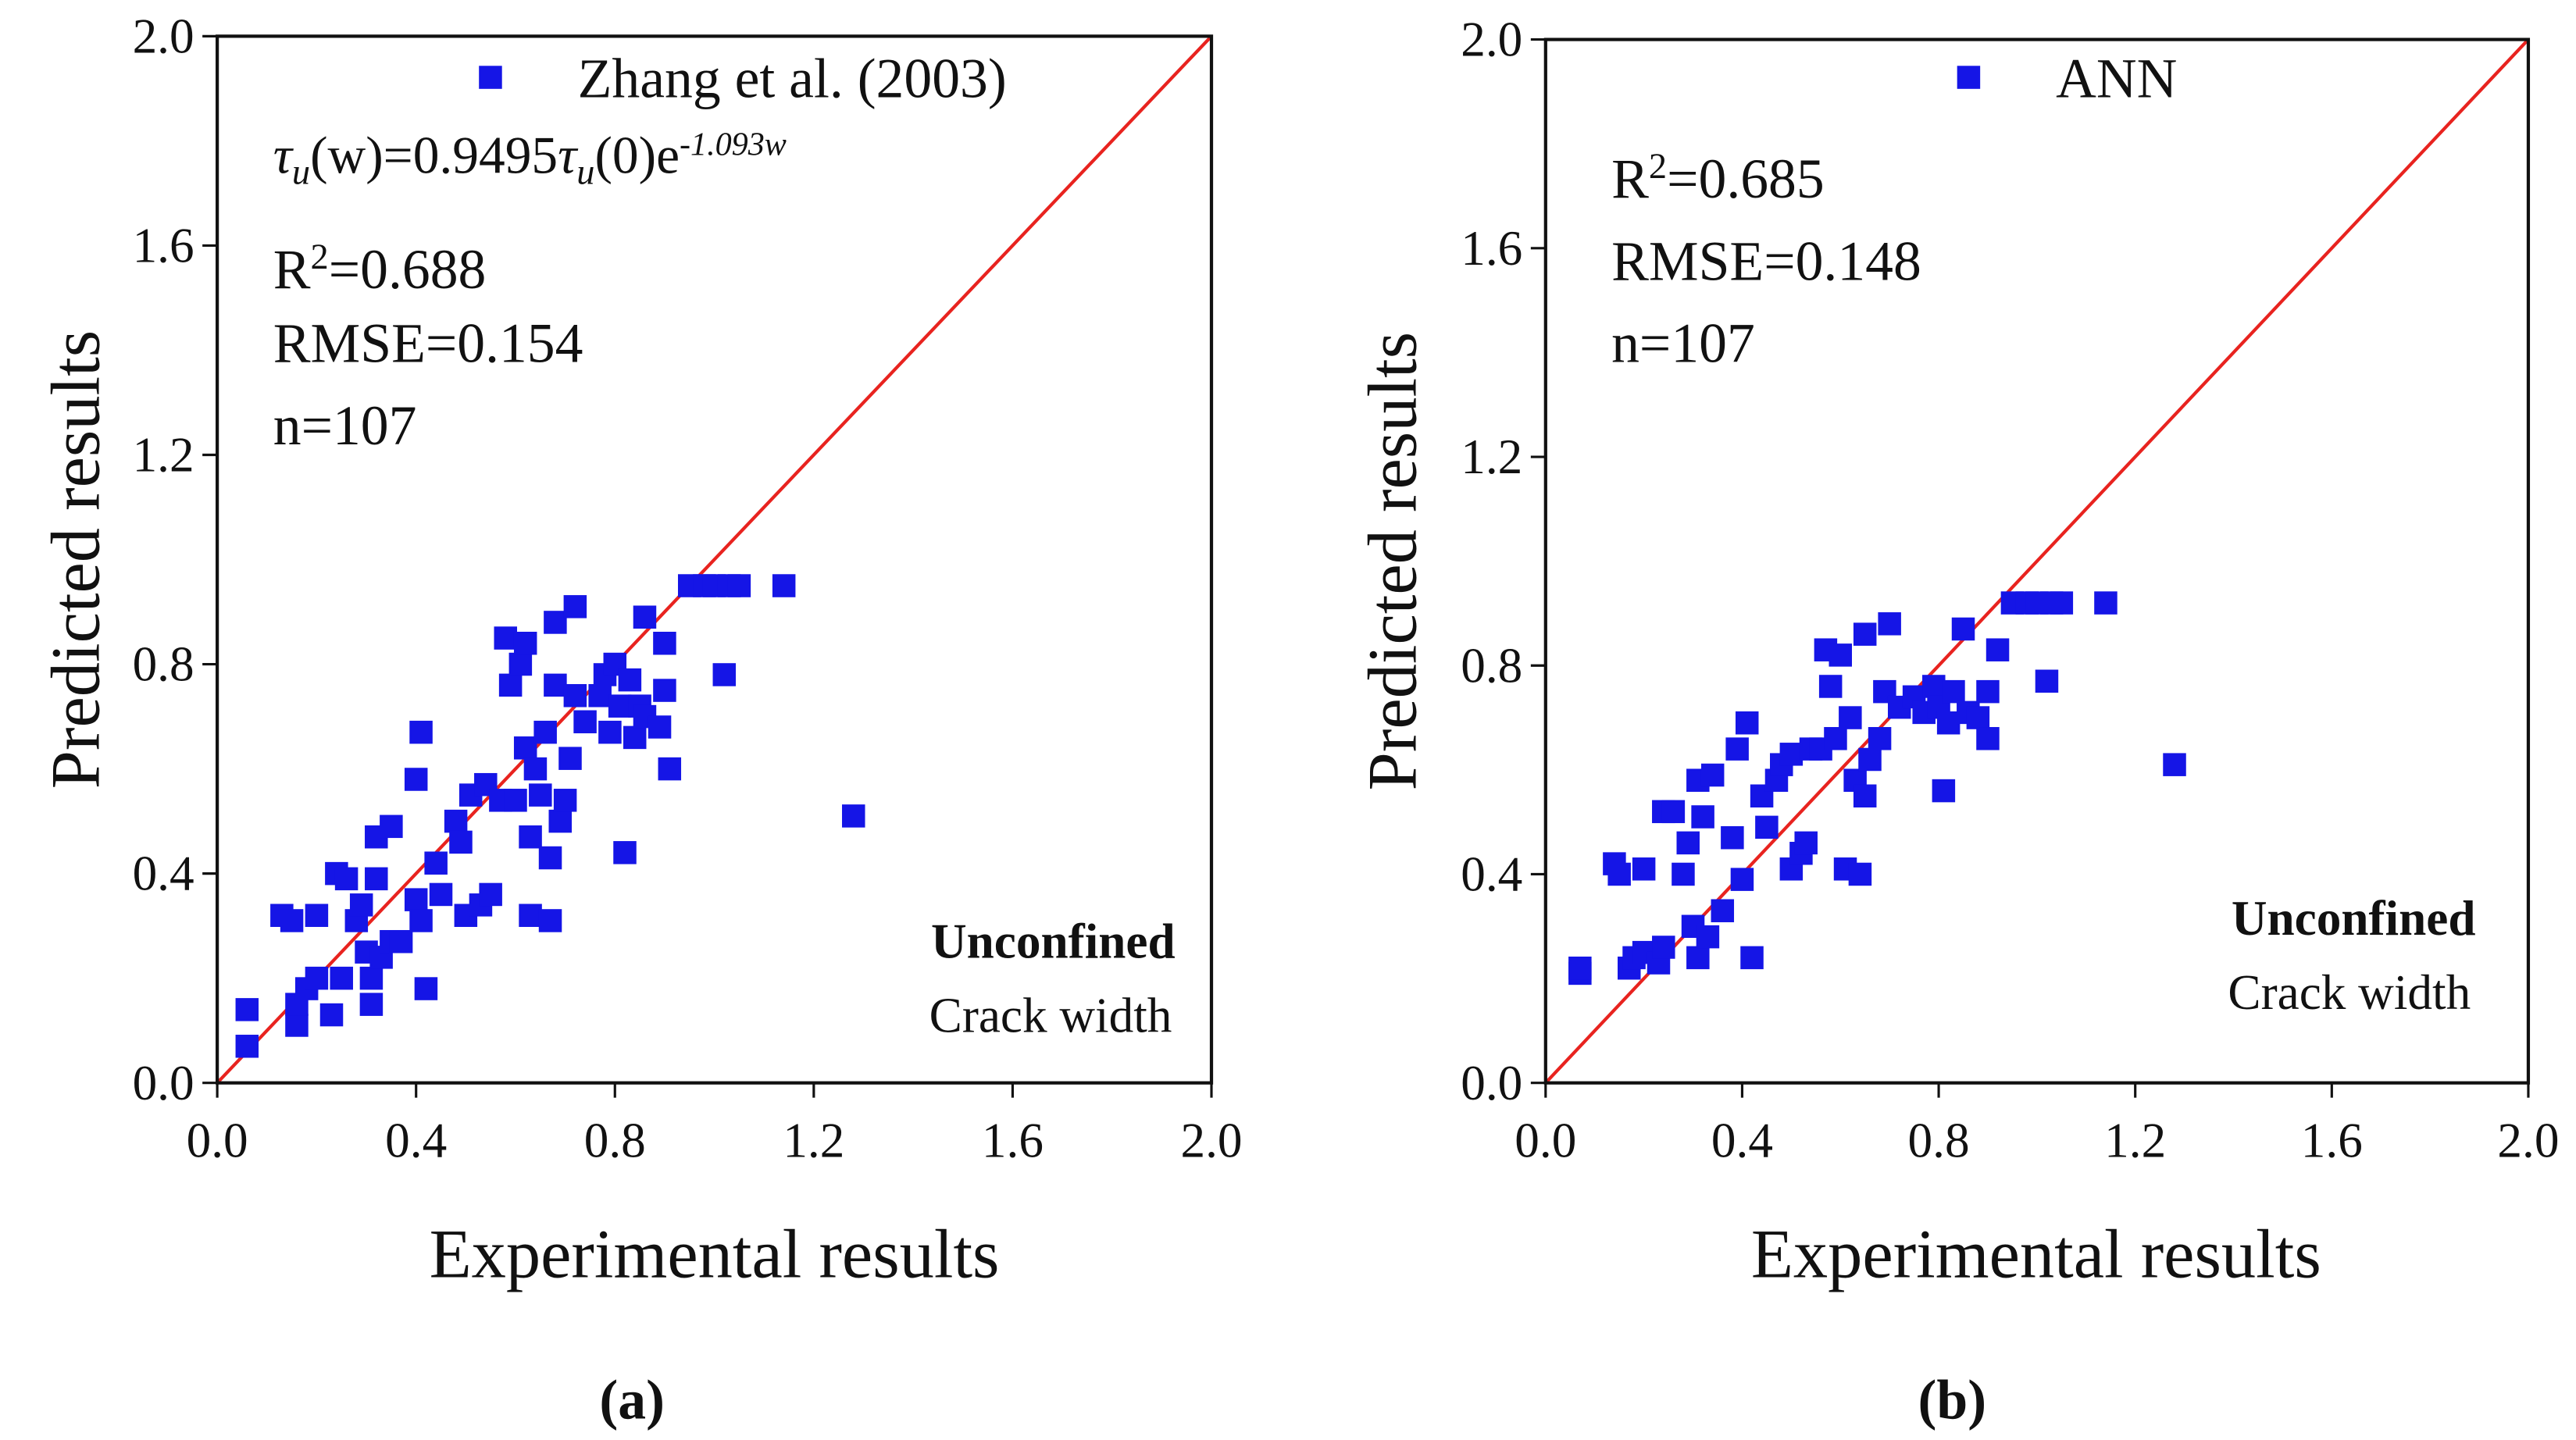 The width and height of the screenshot is (2576, 1440). What do you see at coordinates (2528, 1141) in the screenshot?
I see `x-tick-label: 2.0` at bounding box center [2528, 1141].